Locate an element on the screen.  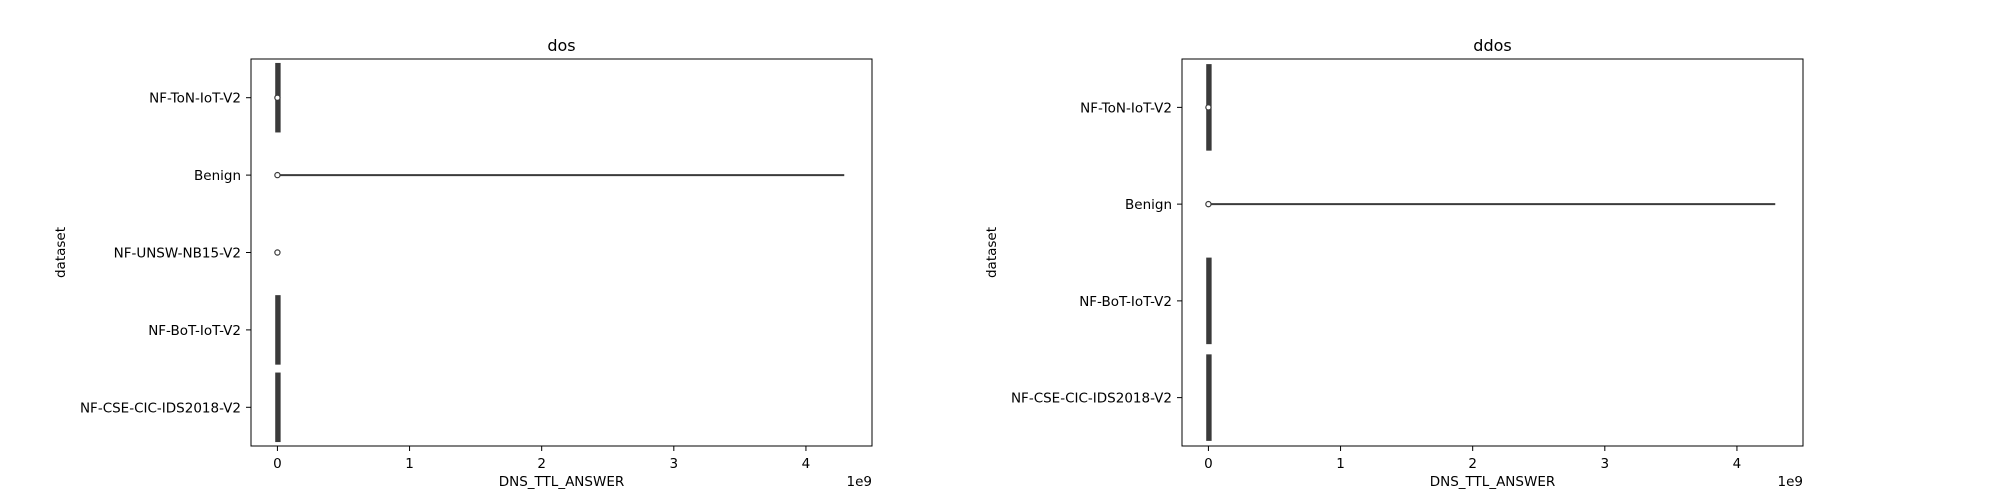
chart-title: dos is located at coordinates (561, 45).